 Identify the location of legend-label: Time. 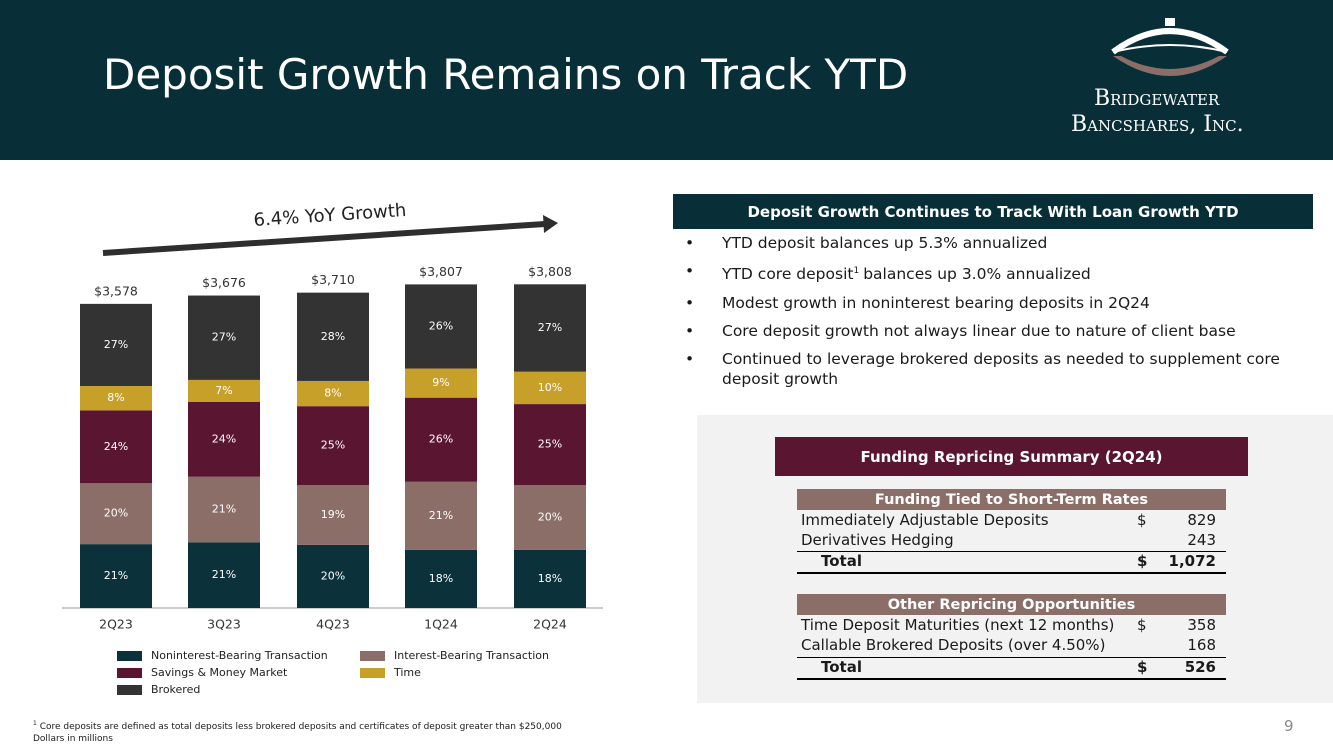
(407, 672).